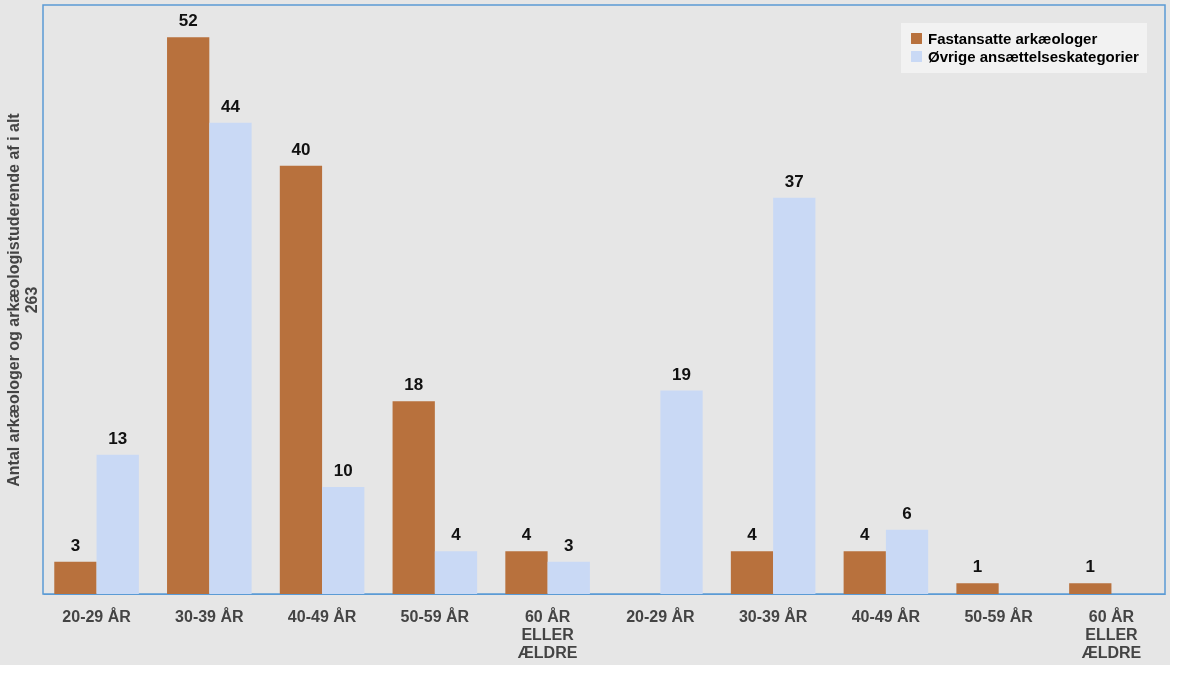 The height and width of the screenshot is (678, 1184). I want to click on data-label: 10, so click(343, 470).